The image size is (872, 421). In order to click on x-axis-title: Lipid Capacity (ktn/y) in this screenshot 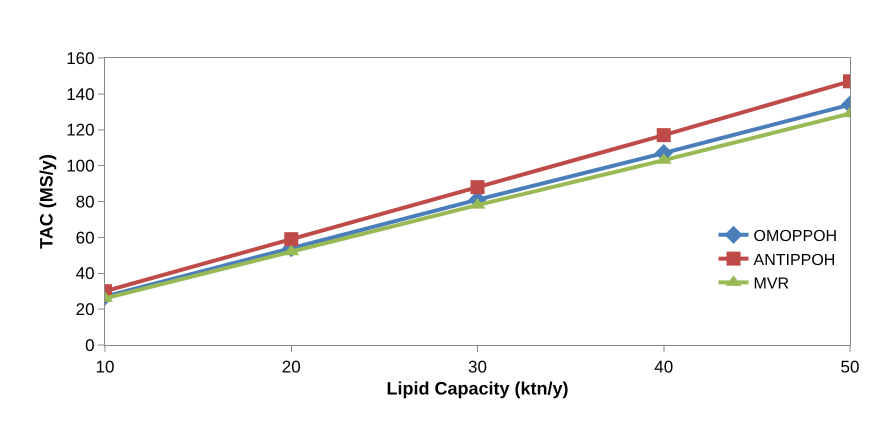, I will do `click(477, 388)`.